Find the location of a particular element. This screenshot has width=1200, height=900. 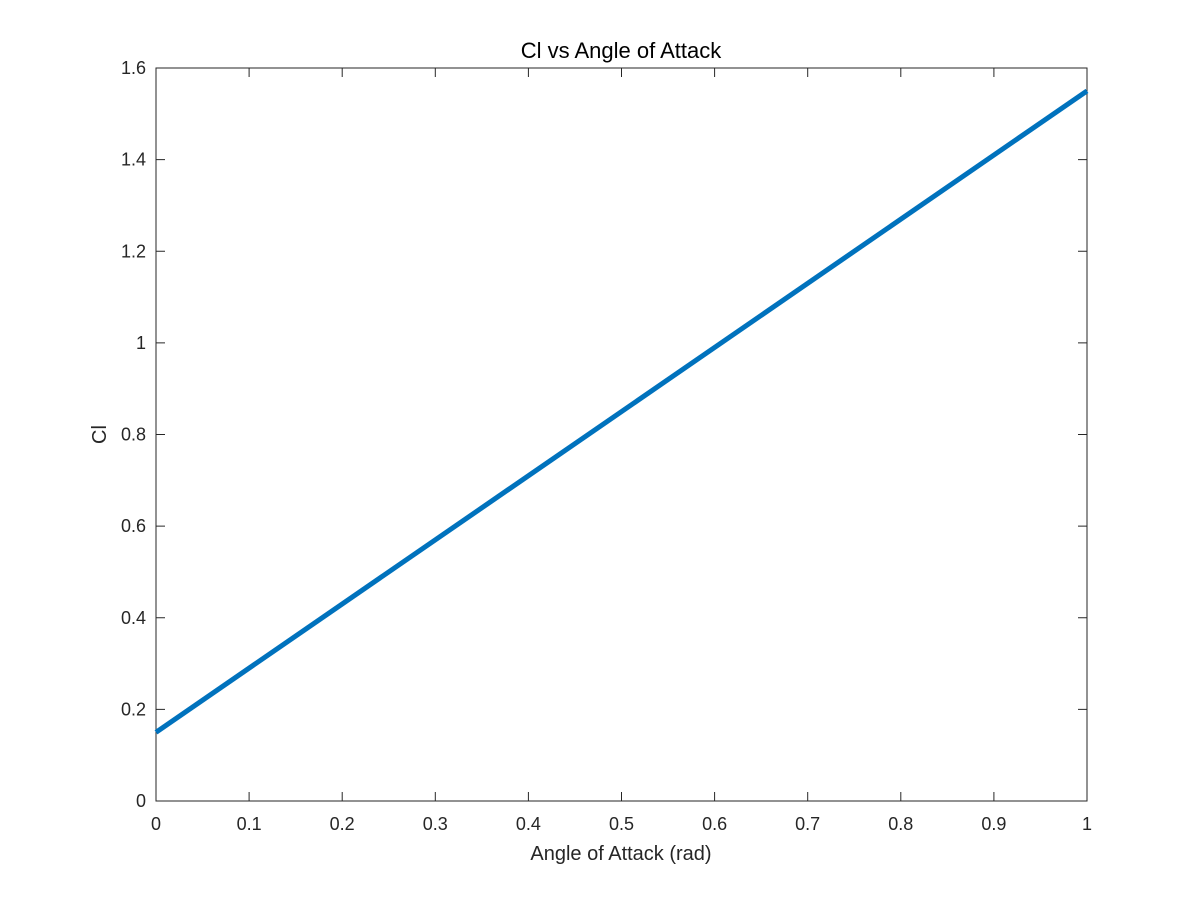

x-tick-label: 0.5 is located at coordinates (621, 824).